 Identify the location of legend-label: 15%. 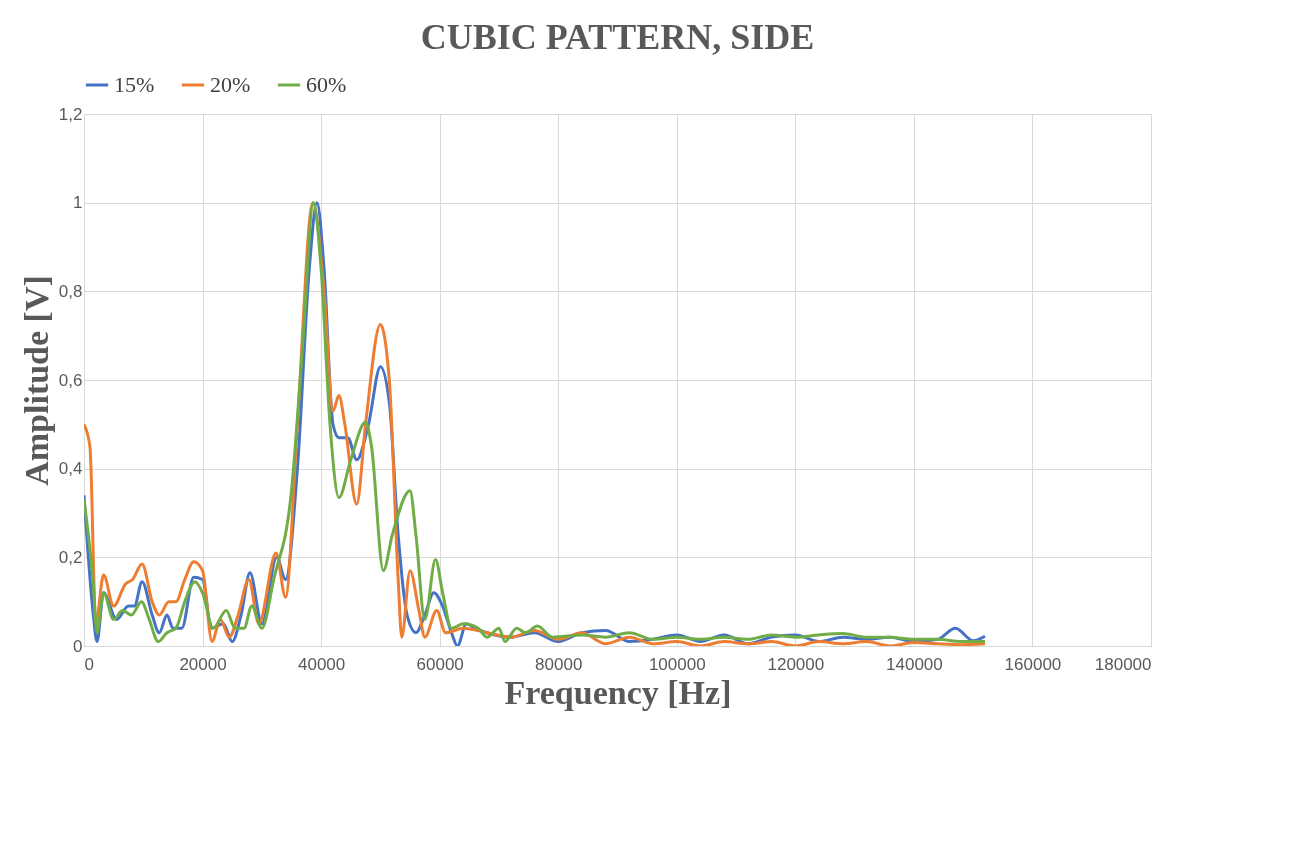
(134, 84).